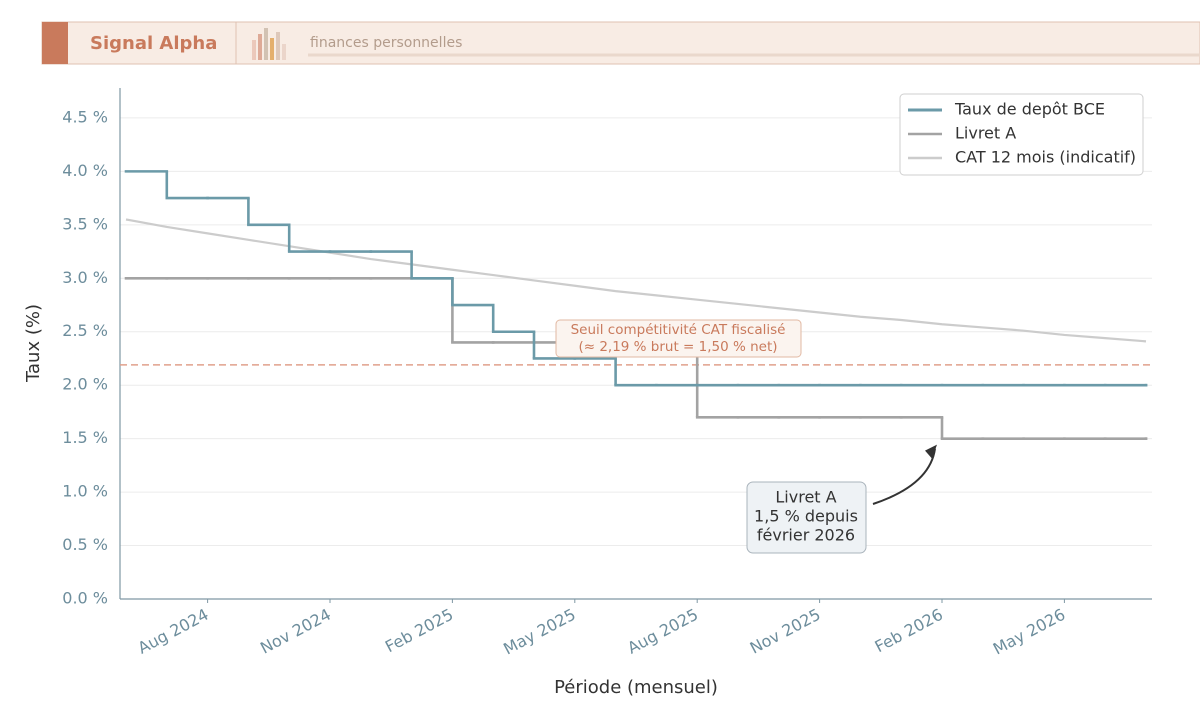 The width and height of the screenshot is (1200, 721). What do you see at coordinates (85, 116) in the screenshot?
I see `y-tick-label: 4.5 %` at bounding box center [85, 116].